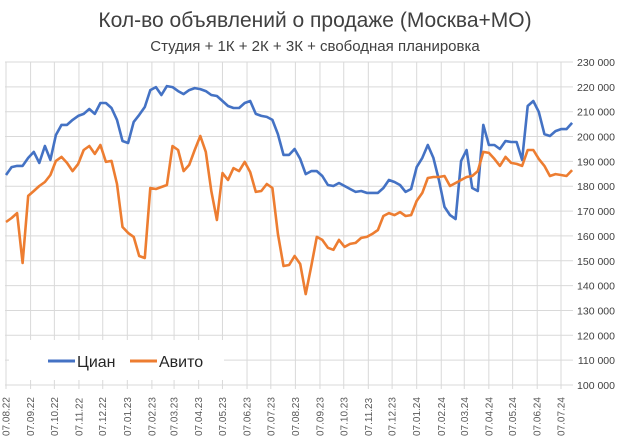  I want to click on y-tick-label: 200 000, so click(596, 138).